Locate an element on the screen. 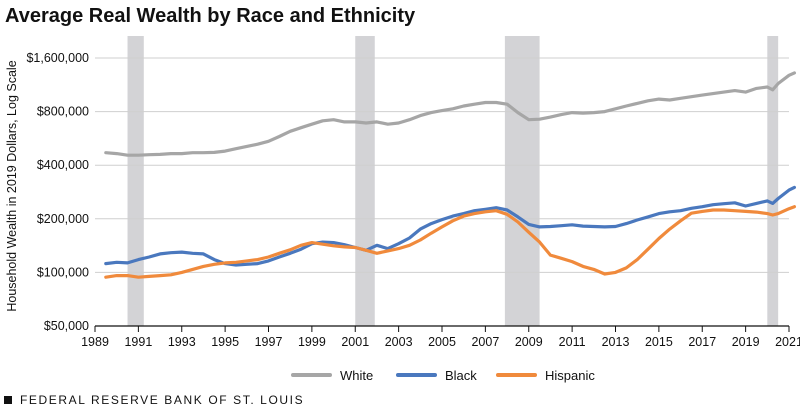 The image size is (800, 415). x-tick-label: 2015 is located at coordinates (659, 342).